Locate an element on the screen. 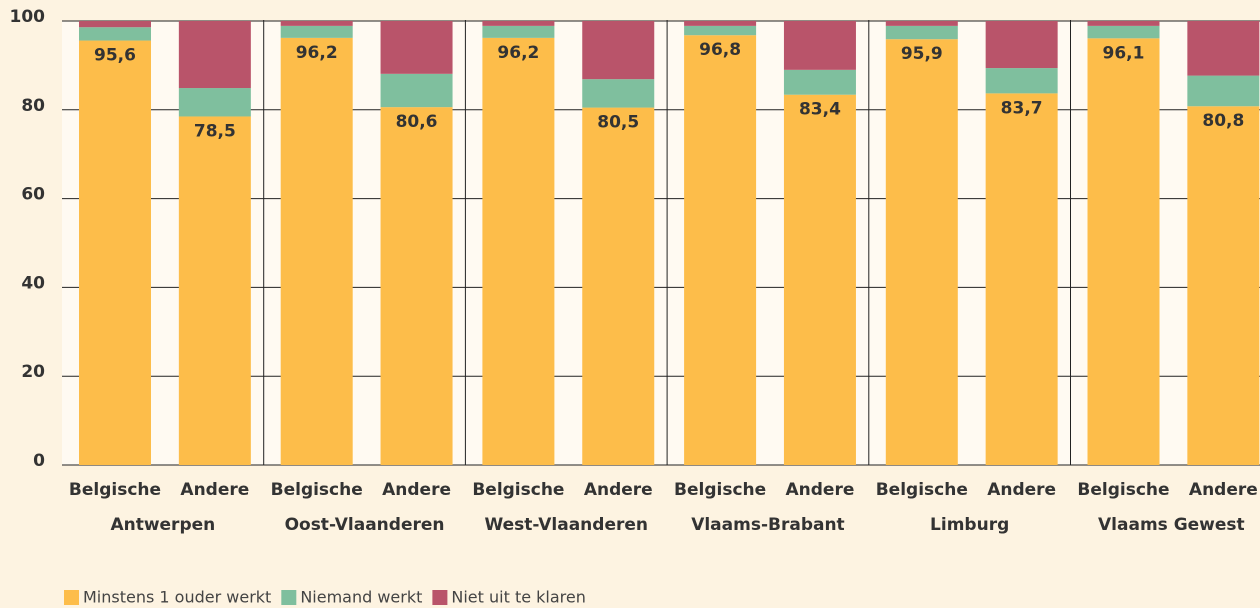 Image resolution: width=1260 pixels, height=608 pixels. value-label: 80,5 is located at coordinates (618, 123).